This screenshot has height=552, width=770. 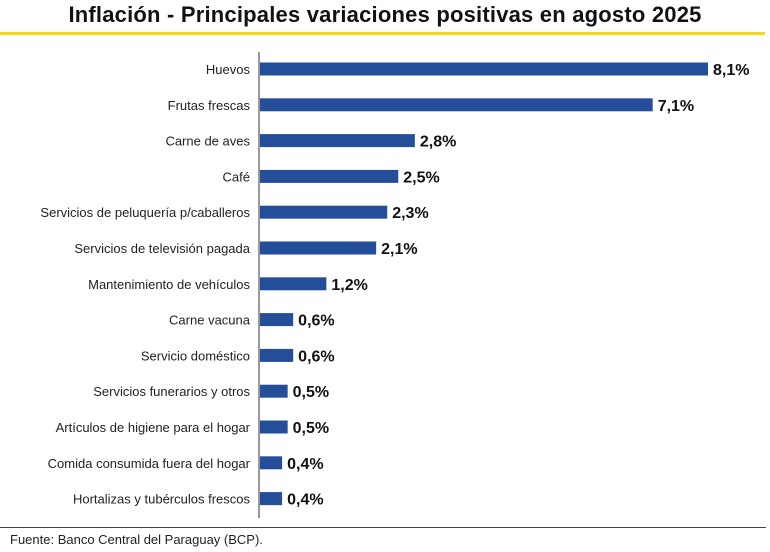 I want to click on category-label: Artículos de higiene para el hogar, so click(x=153, y=427).